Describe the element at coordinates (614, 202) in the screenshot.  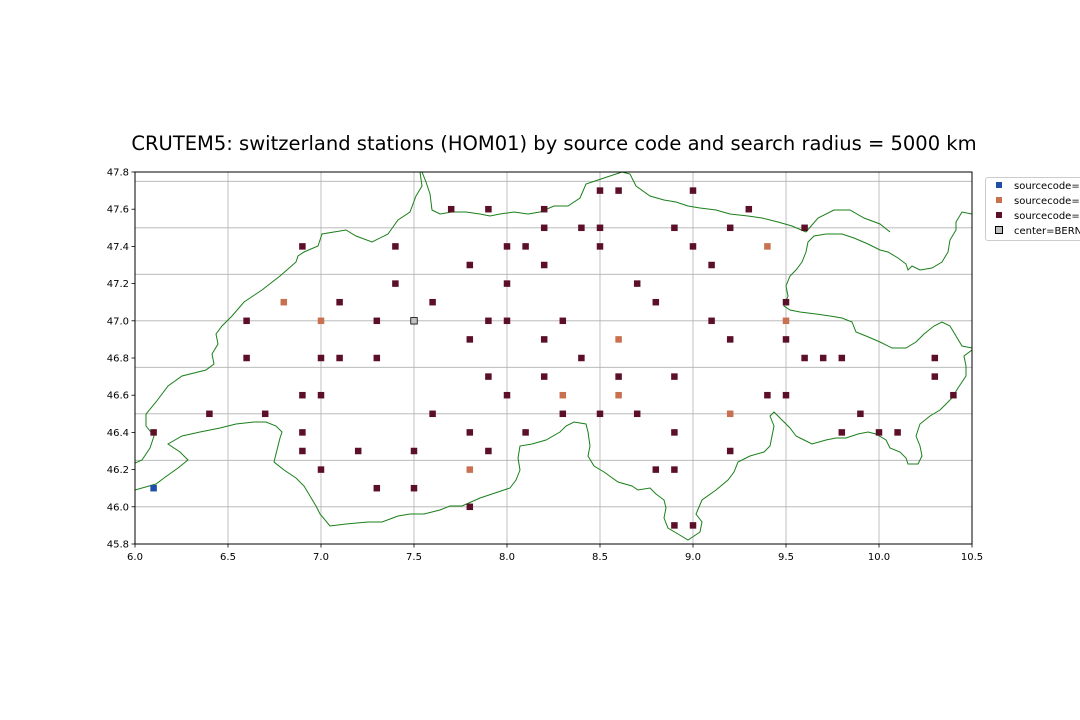
I see `northern-border` at that location.